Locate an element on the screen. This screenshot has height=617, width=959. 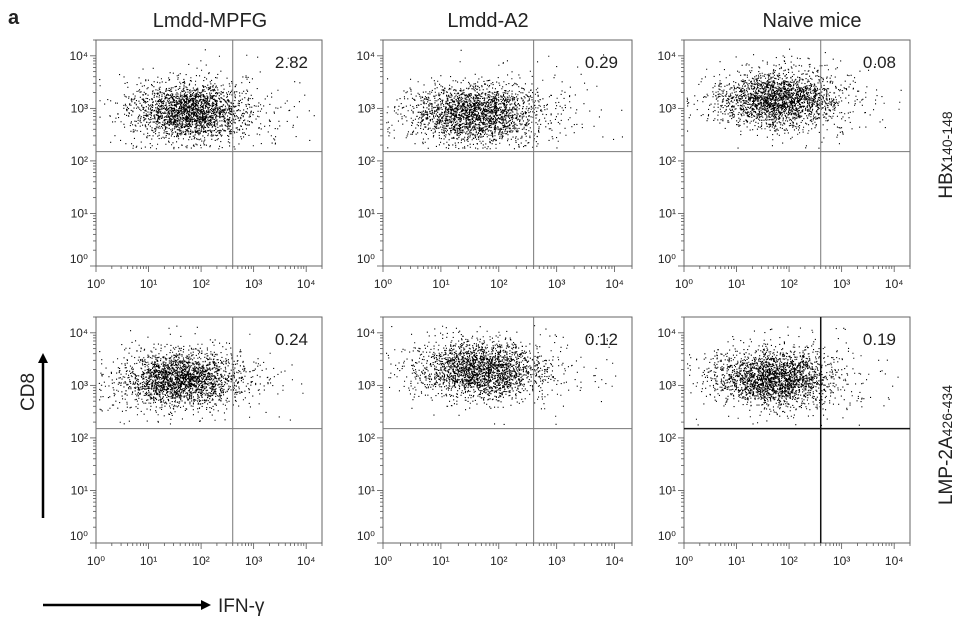
dot-plot-panel: 10⁰ 10¹ 10² 10³ 10⁴ 10⁰ 10¹ 10² 10³ 10⁴ 2.82 is located at coordinates (196, 165).